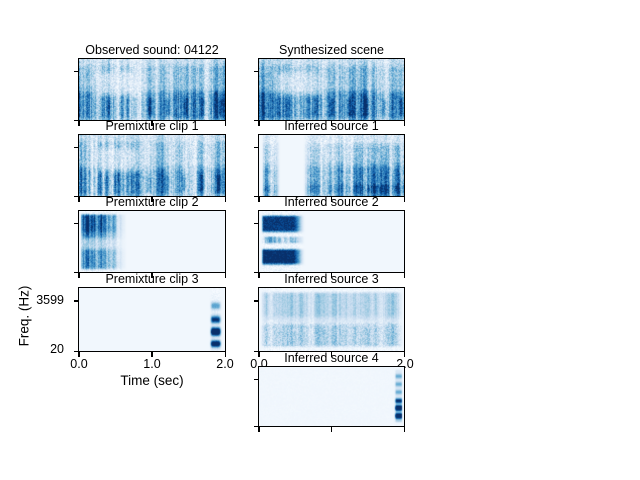 The width and height of the screenshot is (640, 480). Describe the element at coordinates (152, 50) in the screenshot. I see `panel-title-observed-sound: Observed sound: 04122` at that location.